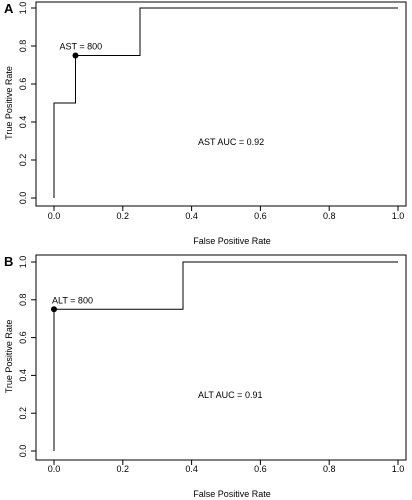 Image resolution: width=412 pixels, height=500 pixels. I want to click on cutoff-label: AST = 800, so click(81, 47).